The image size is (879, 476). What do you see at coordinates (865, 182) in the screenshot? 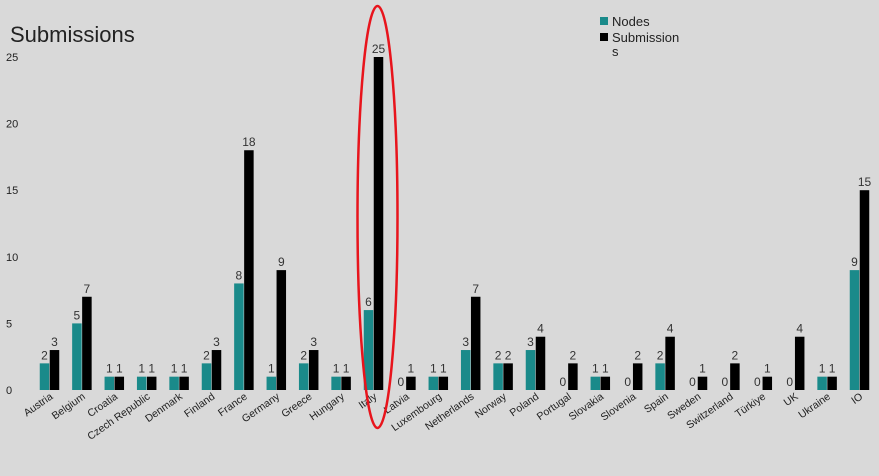
I see `data-label-submissions: 15` at bounding box center [865, 182].